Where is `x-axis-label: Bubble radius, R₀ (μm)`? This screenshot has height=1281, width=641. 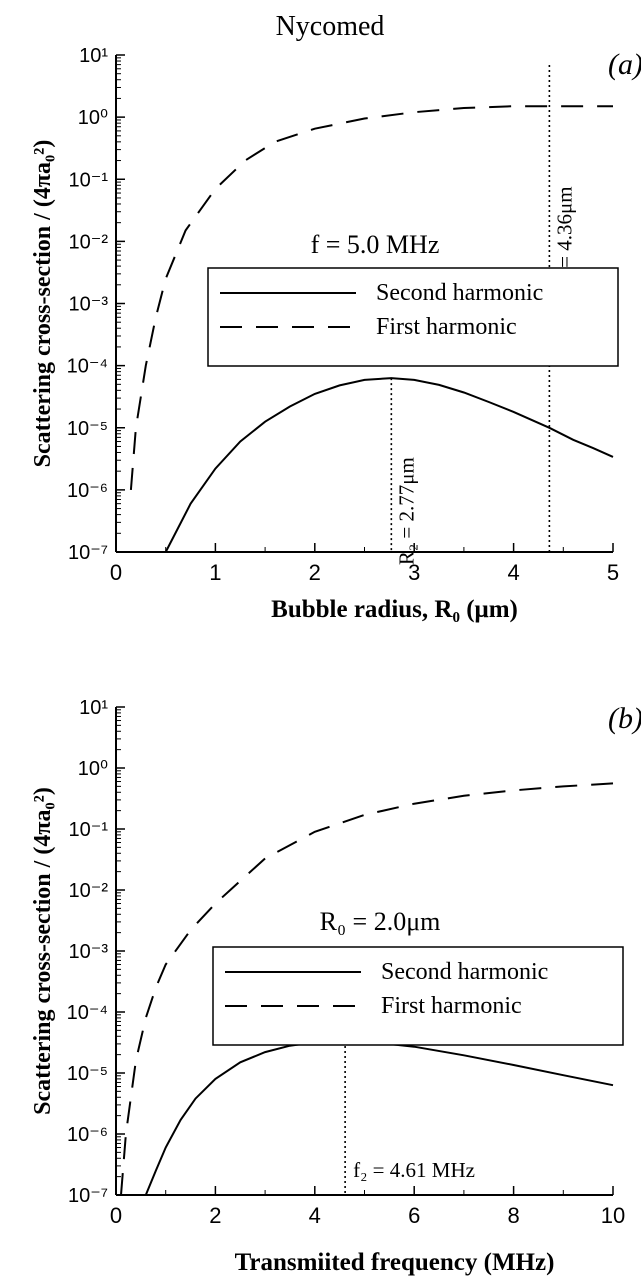 x-axis-label: Bubble radius, R₀ (μm) is located at coordinates (394, 609).